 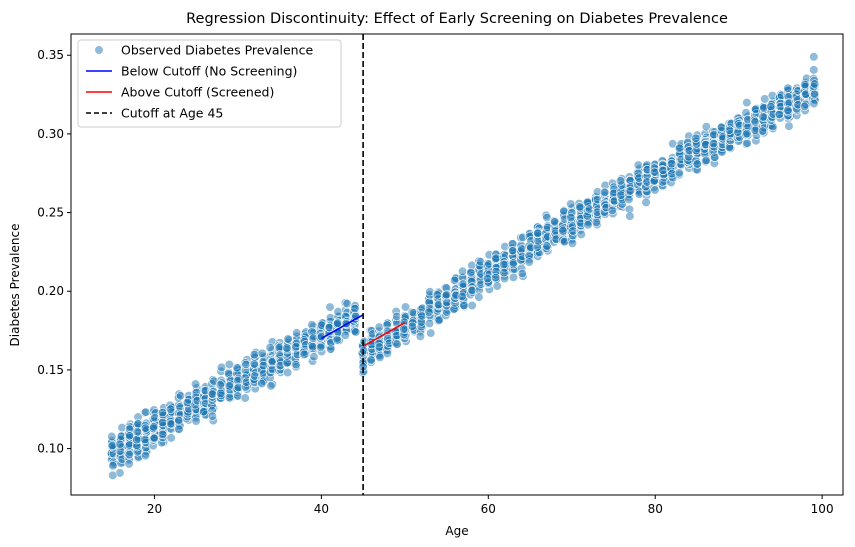 What do you see at coordinates (822, 509) in the screenshot?
I see `x-tick-label: 100` at bounding box center [822, 509].